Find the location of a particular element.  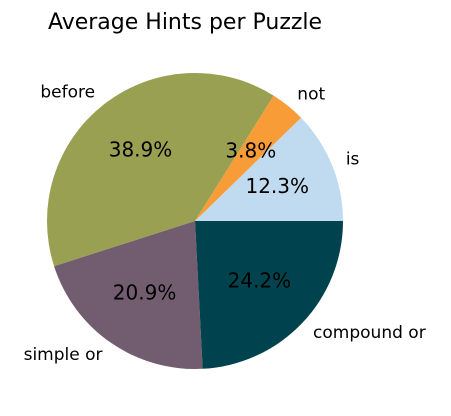

chart-title: Average Hints per Puzzle is located at coordinates (185, 22).